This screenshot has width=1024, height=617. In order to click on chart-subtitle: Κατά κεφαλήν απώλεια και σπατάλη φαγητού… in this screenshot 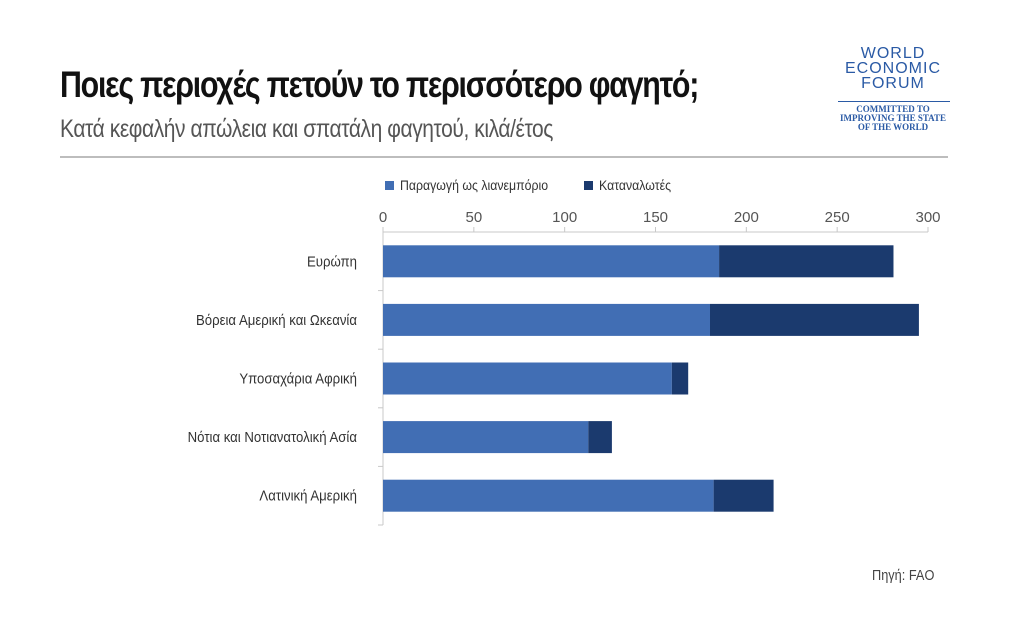, I will do `click(306, 129)`.